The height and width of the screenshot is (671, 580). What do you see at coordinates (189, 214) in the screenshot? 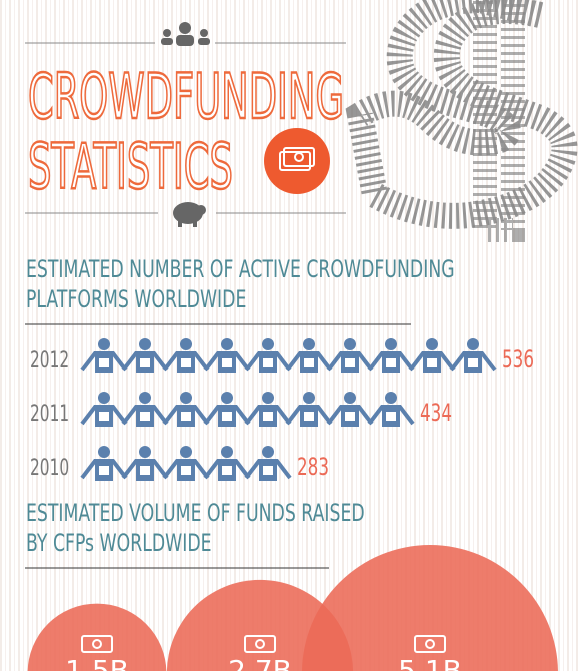
I see `piggy-bank-icon` at bounding box center [189, 214].